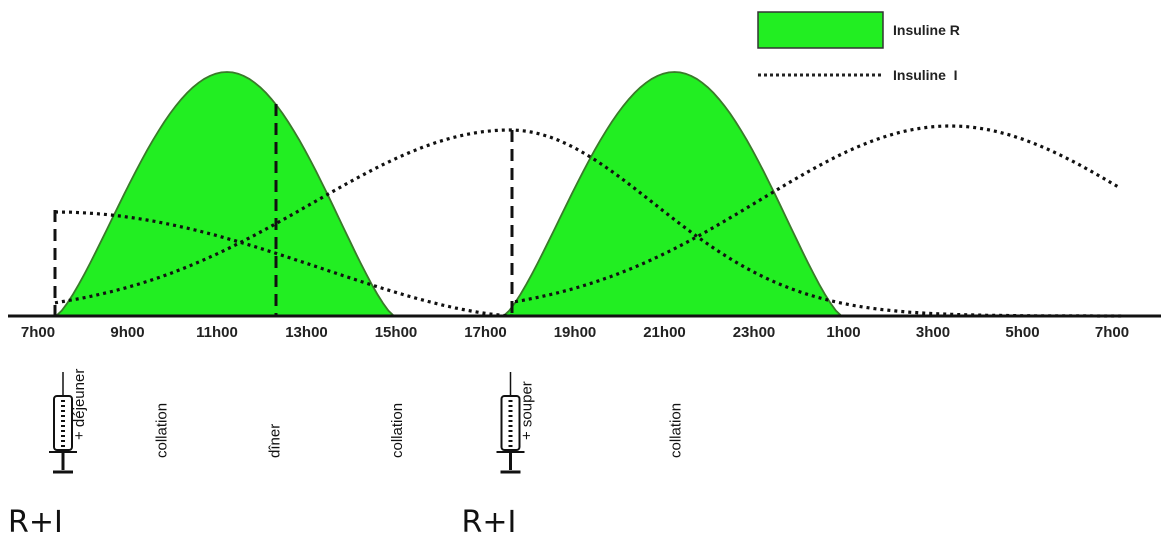 Image resolution: width=1161 pixels, height=541 pixels. I want to click on x-tick-5h00-11: 5h00, so click(1022, 332).